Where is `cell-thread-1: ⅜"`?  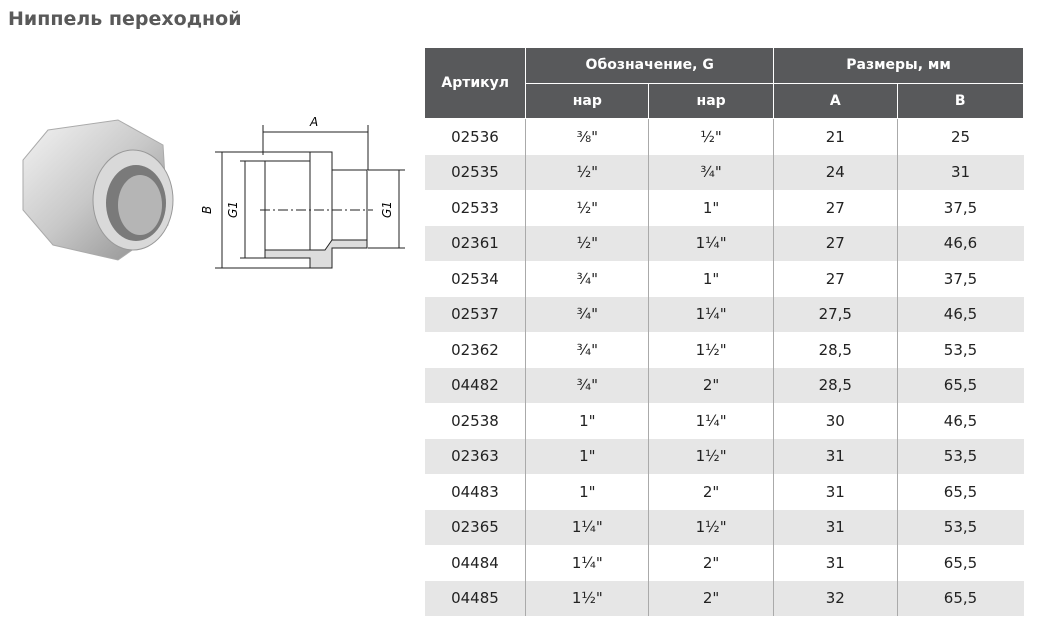
cell-thread-1: ⅜" is located at coordinates (587, 136).